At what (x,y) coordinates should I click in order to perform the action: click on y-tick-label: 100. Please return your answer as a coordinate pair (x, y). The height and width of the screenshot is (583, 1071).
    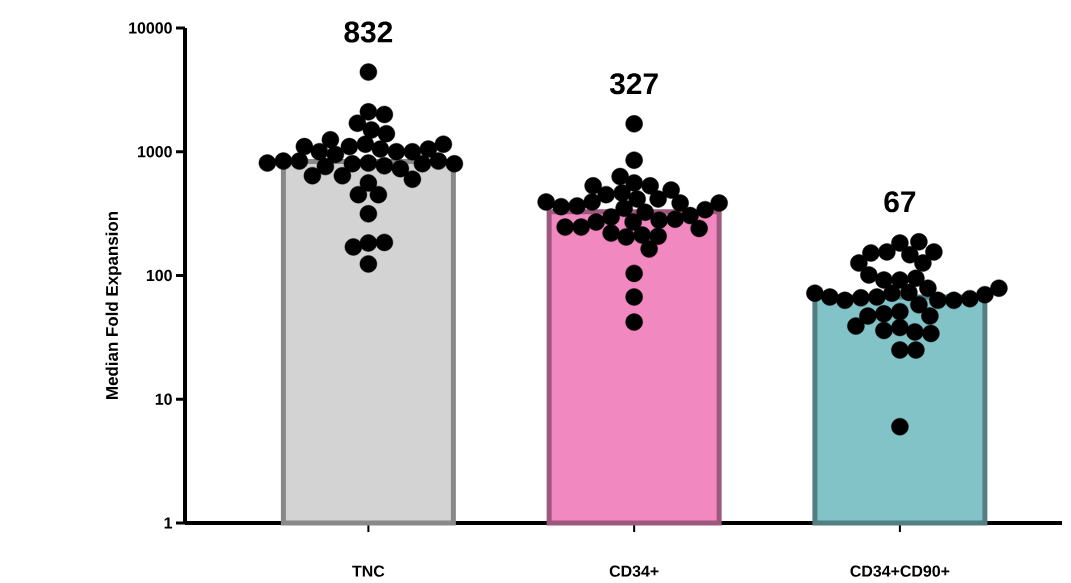
    Looking at the image, I should click on (159, 275).